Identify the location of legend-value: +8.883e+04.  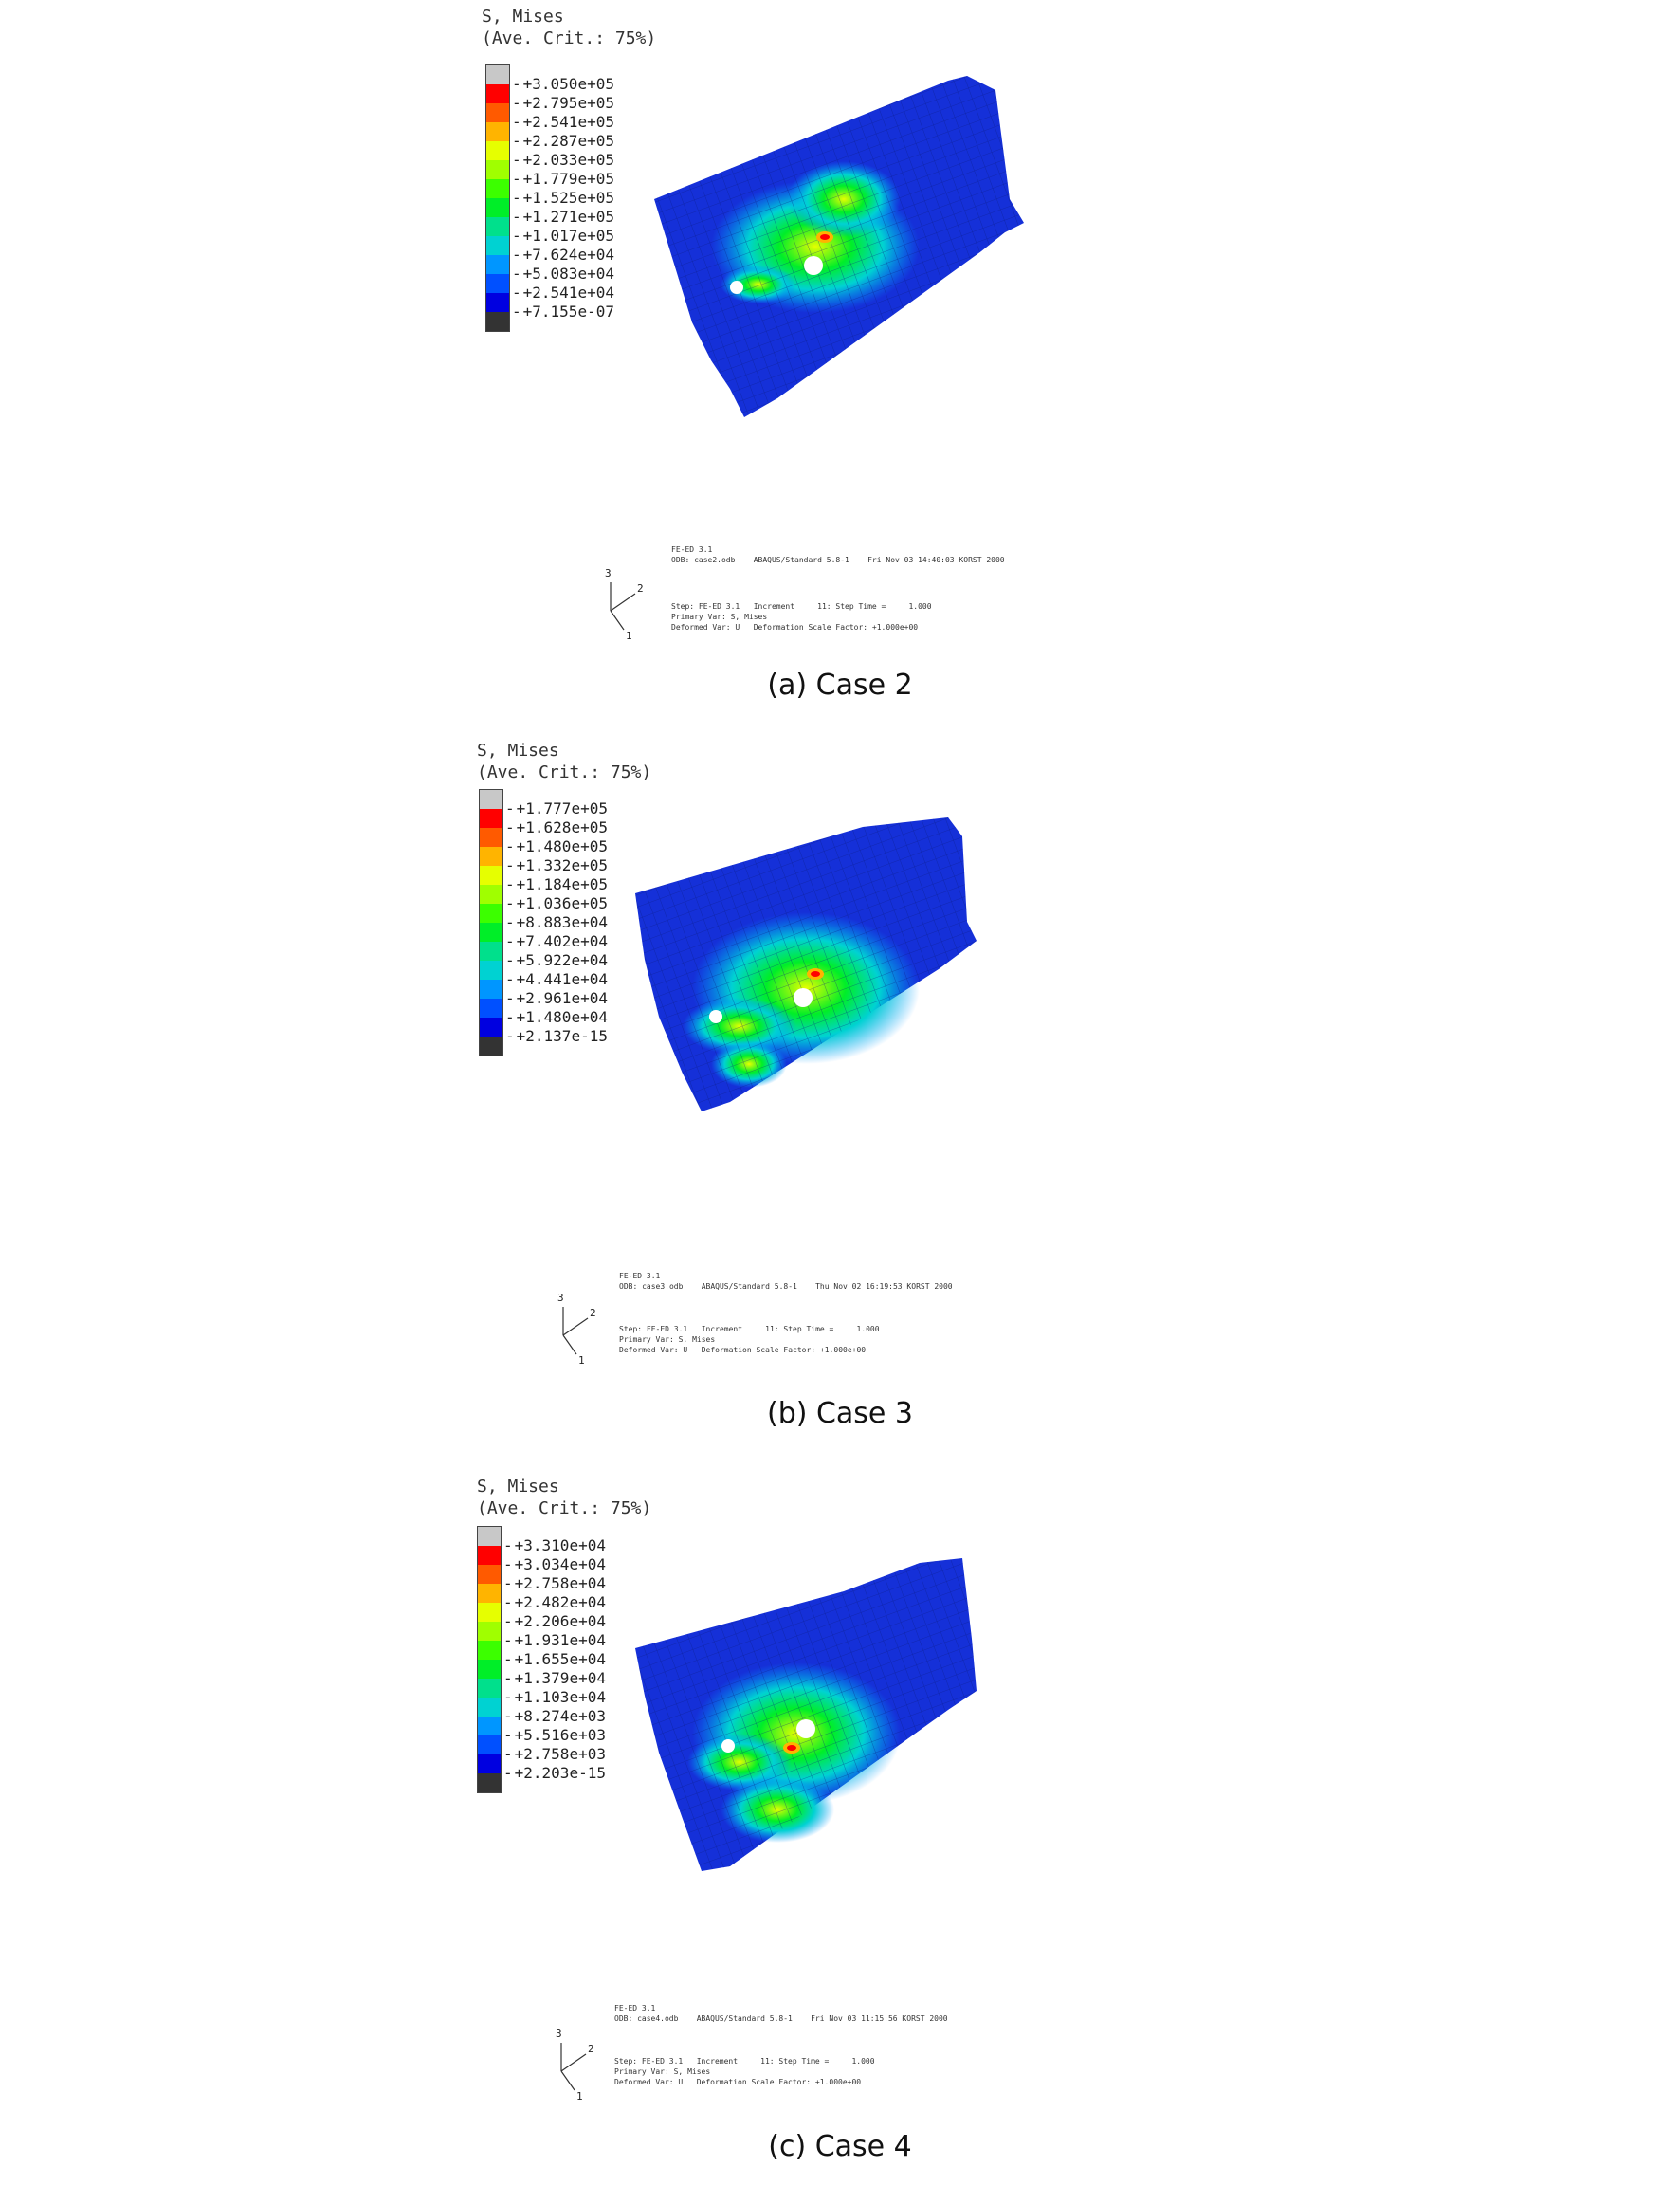
(556, 922).